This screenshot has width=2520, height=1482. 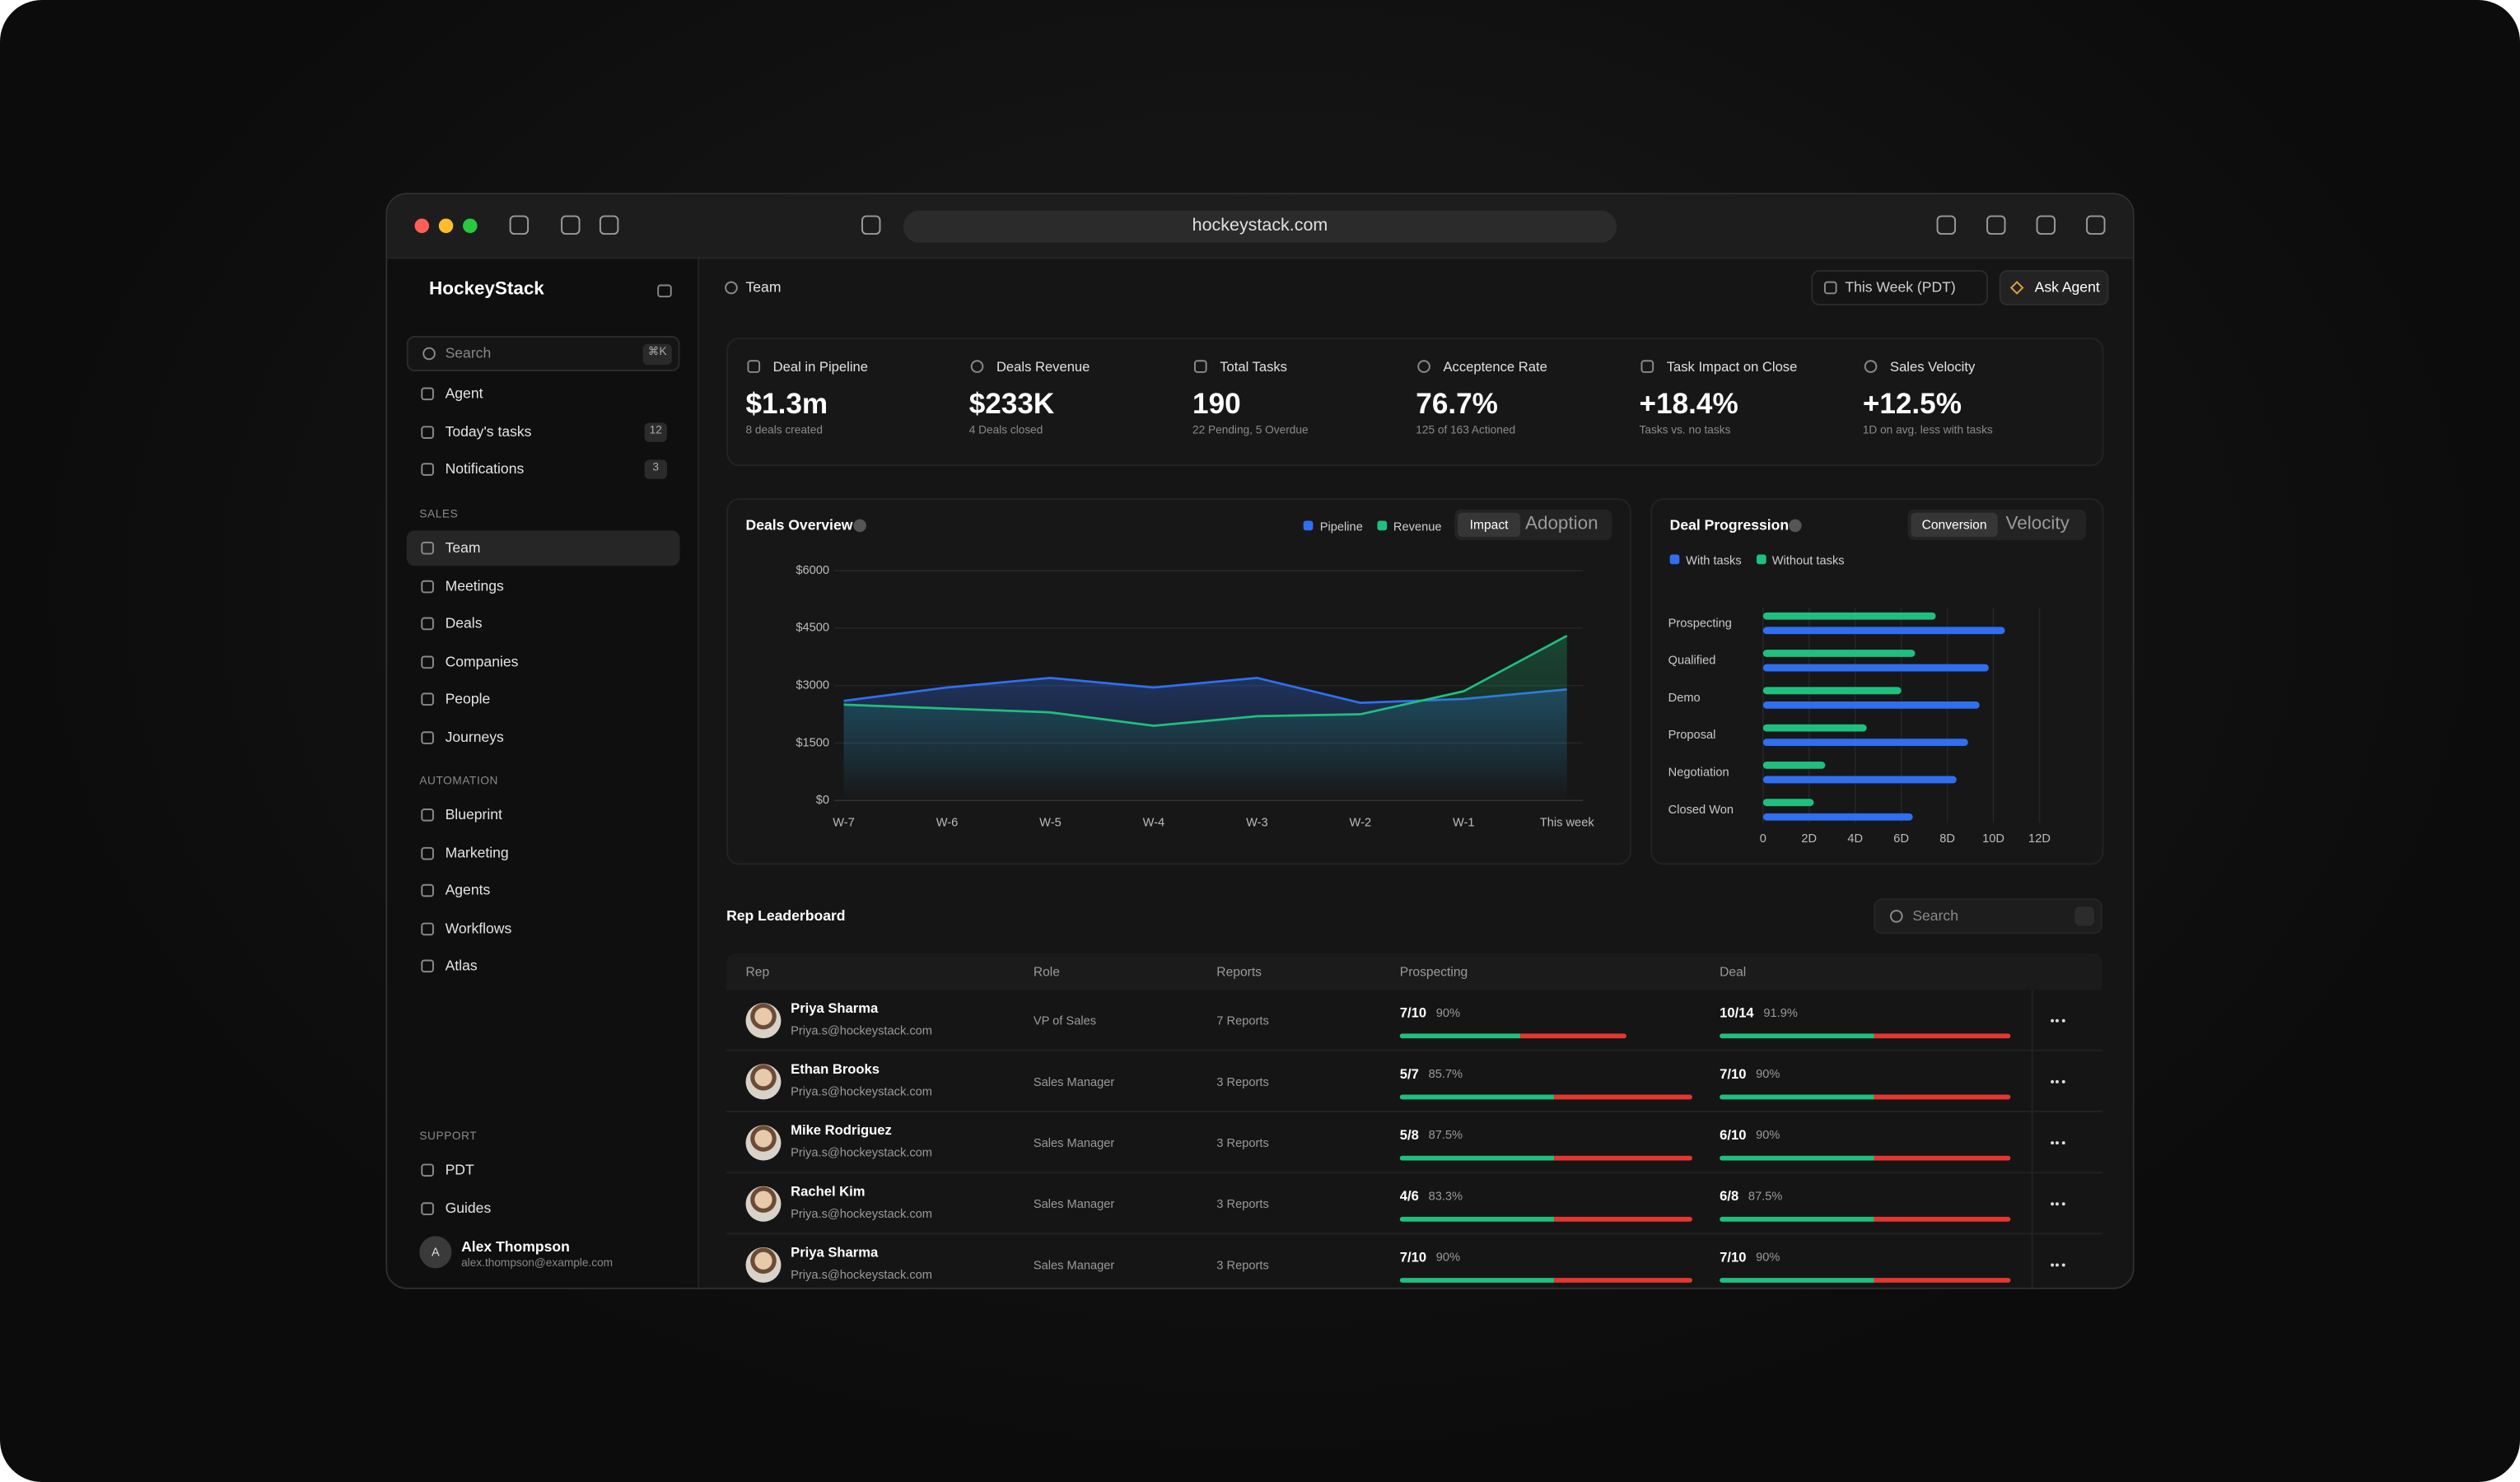 I want to click on nav-item: Deals, so click(x=464, y=622).